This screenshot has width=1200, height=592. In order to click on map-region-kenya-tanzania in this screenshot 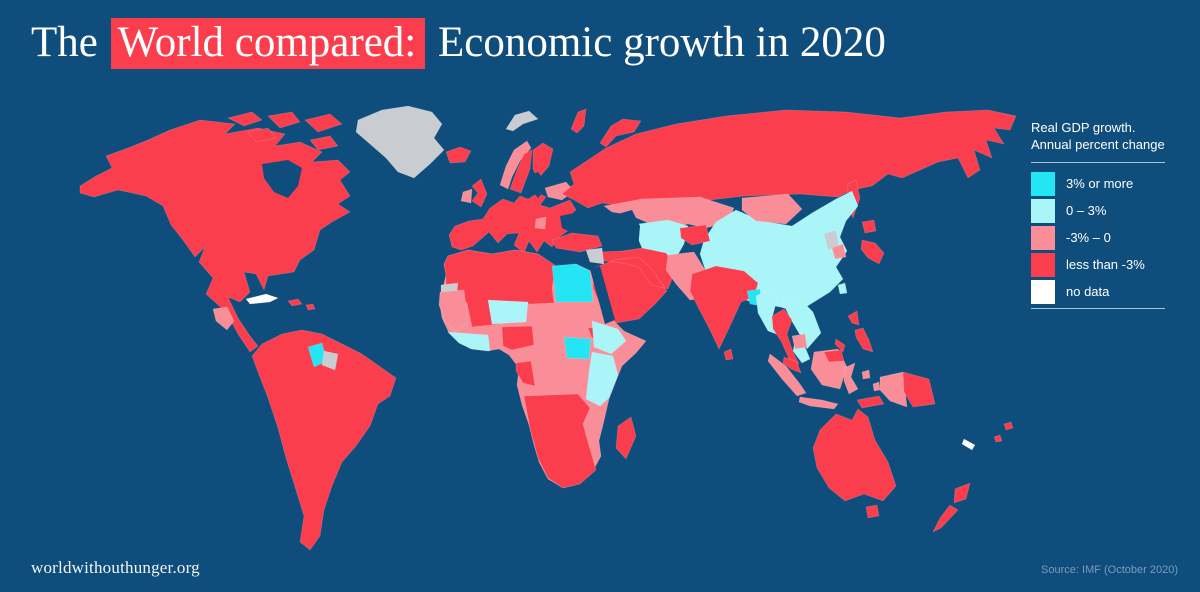, I will do `click(602, 379)`.